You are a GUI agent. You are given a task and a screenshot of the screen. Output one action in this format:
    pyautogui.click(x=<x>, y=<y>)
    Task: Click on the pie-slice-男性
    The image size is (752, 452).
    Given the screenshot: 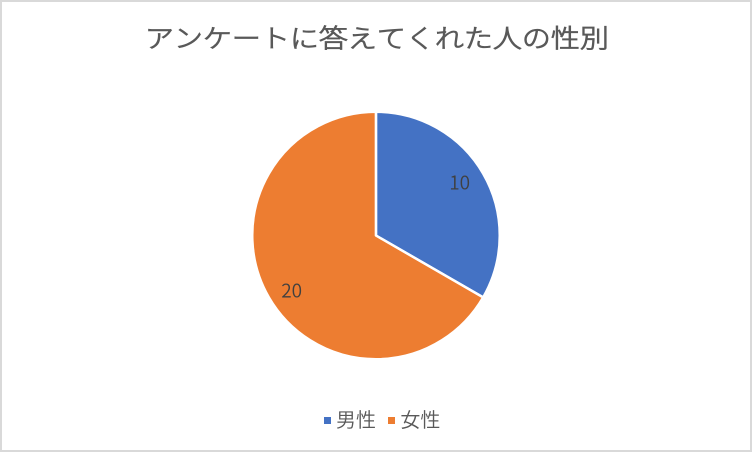 What is the action you would take?
    pyautogui.click(x=438, y=204)
    